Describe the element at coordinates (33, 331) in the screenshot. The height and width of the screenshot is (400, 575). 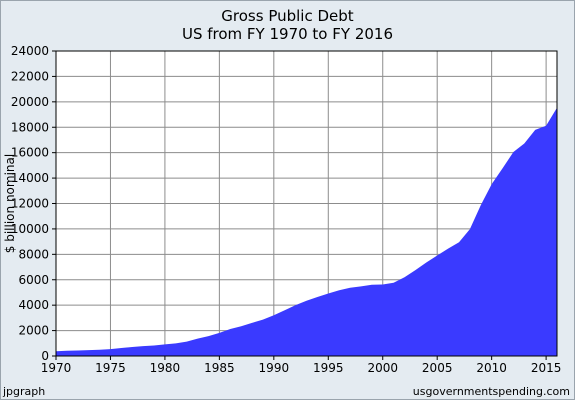
I see `y-tick-label: 2000` at that location.